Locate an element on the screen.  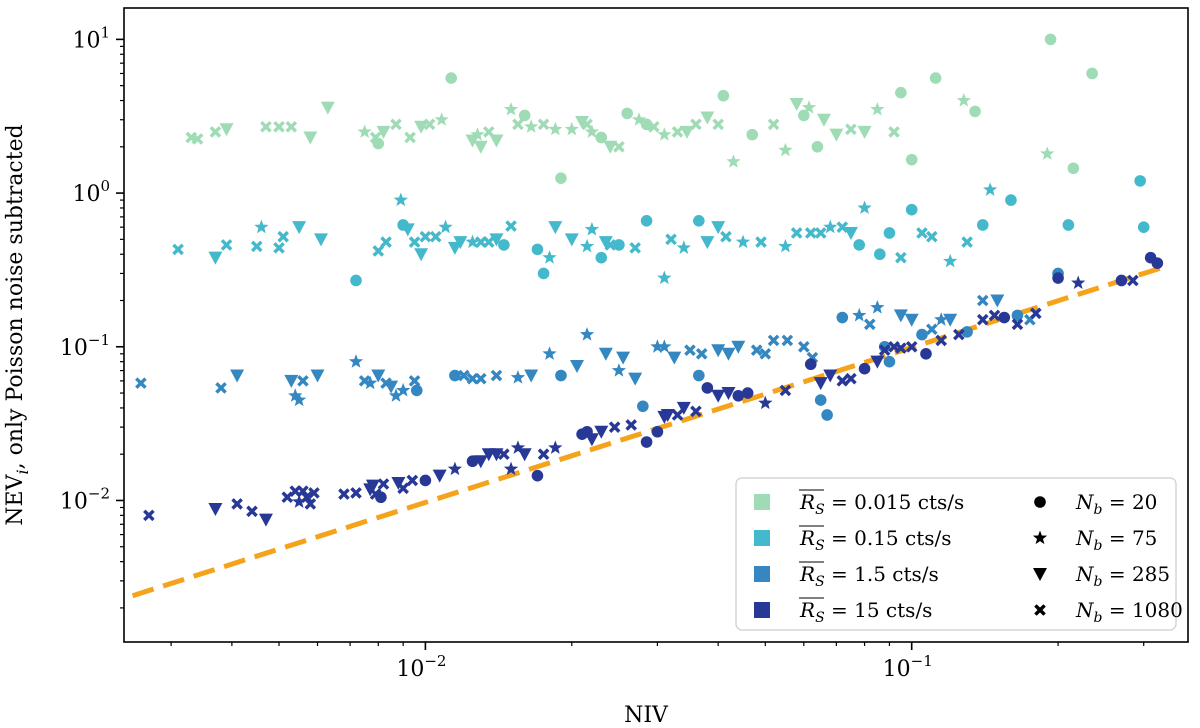
y-axis-label: NEVi, only Poisson noise subtracted is located at coordinates (17, 324).